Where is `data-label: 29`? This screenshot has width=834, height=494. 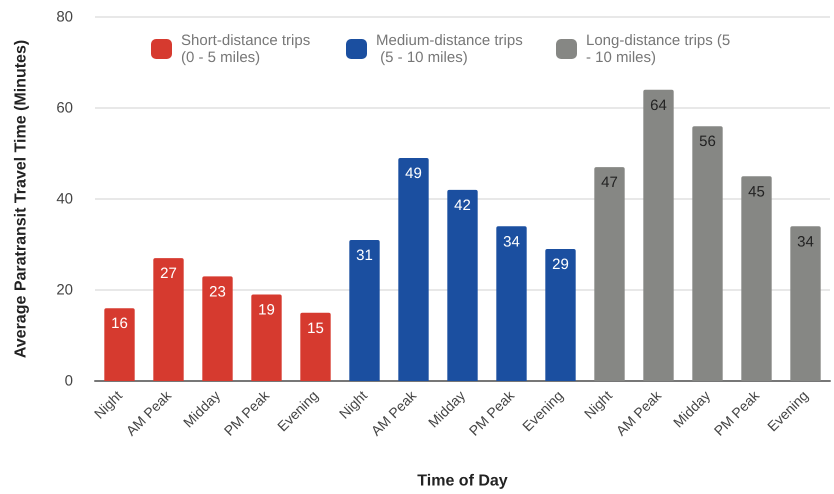 data-label: 29 is located at coordinates (560, 265).